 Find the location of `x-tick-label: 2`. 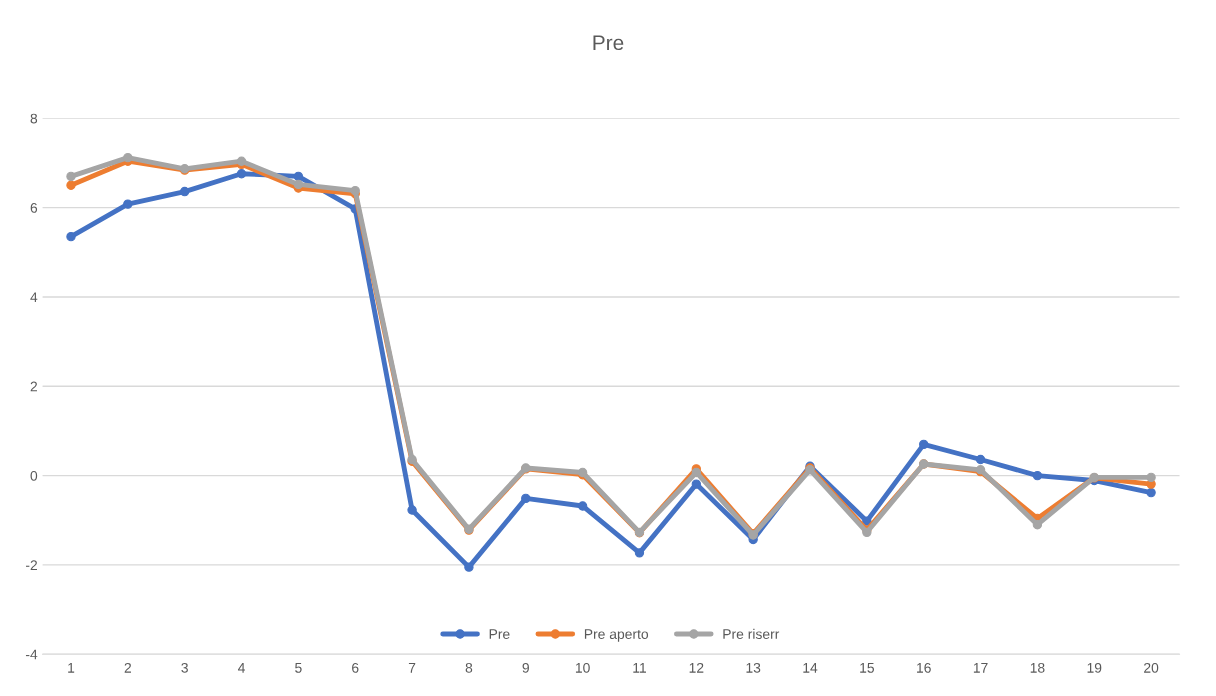

x-tick-label: 2 is located at coordinates (127, 667).